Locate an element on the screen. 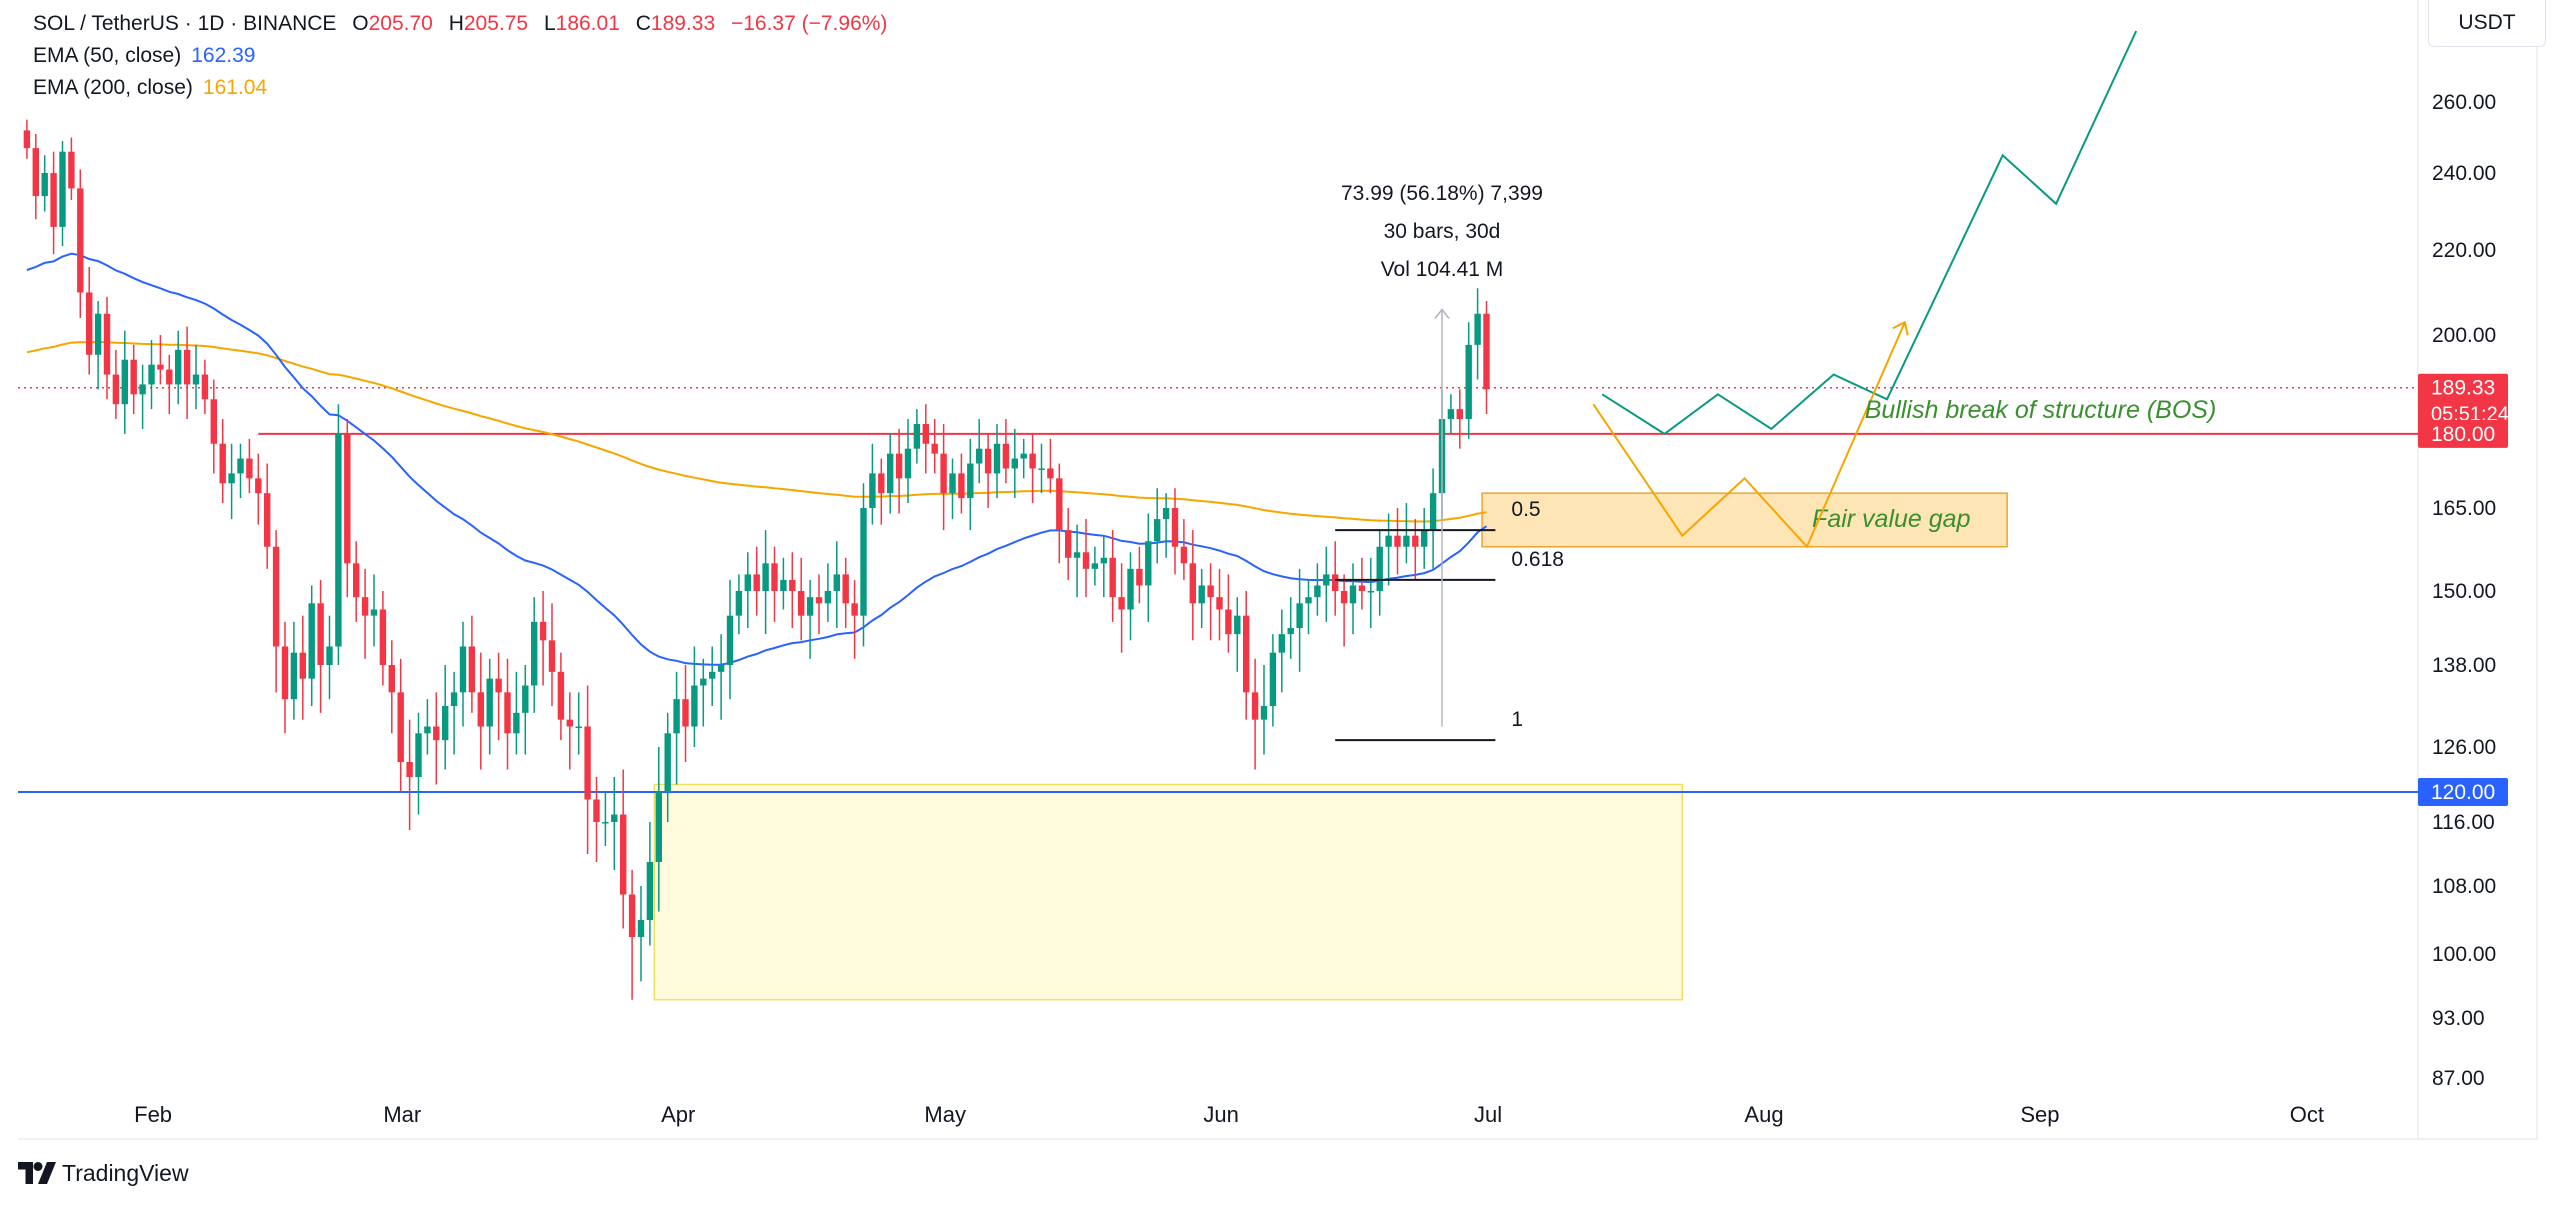 Image resolution: width=2560 pixels, height=1212 pixels. measure-volume: Vol 104.41 M is located at coordinates (1442, 269).